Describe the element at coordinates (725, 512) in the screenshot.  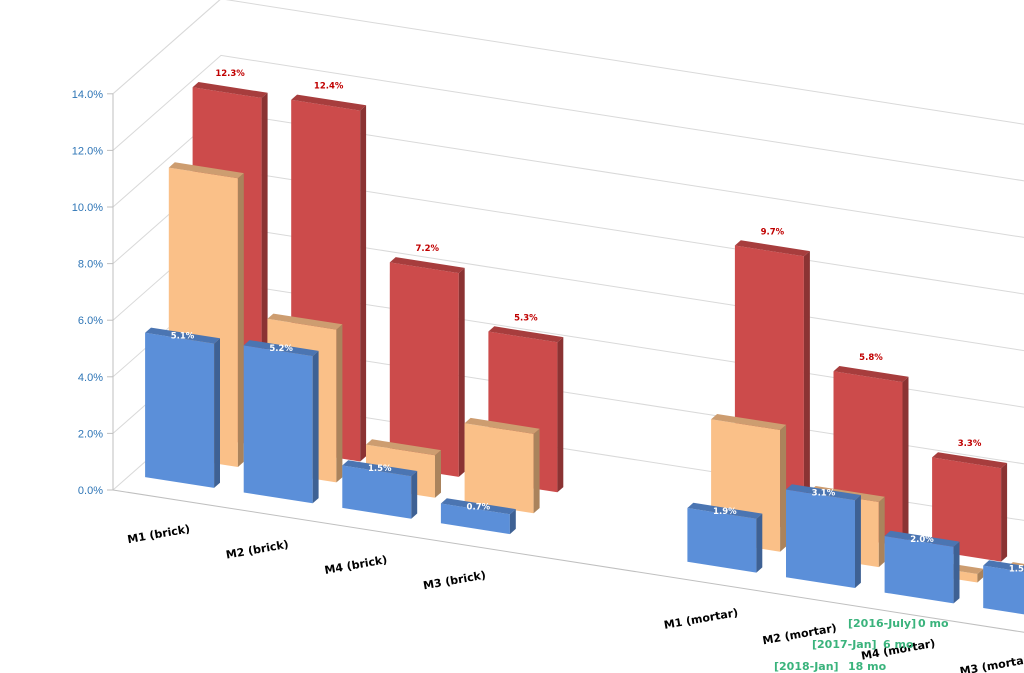
I see `data-label: 1.9%` at that location.